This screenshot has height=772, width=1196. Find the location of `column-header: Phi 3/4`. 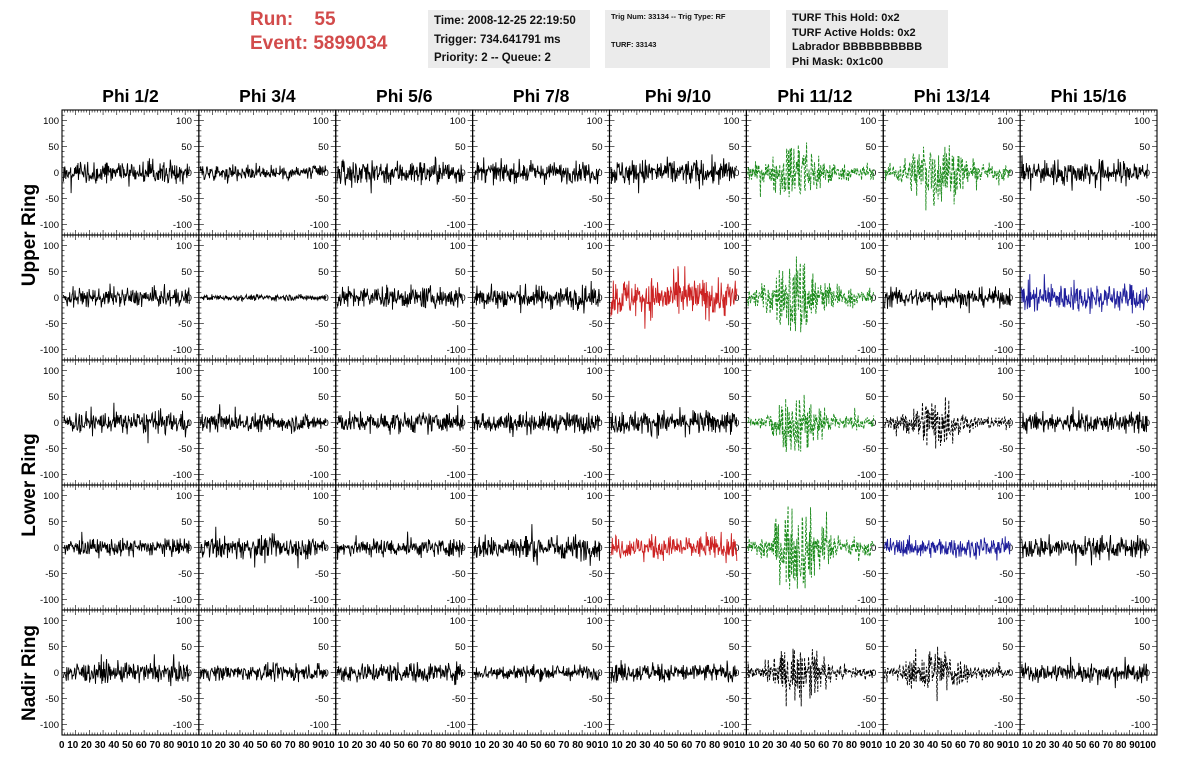

column-header: Phi 3/4 is located at coordinates (267, 96).